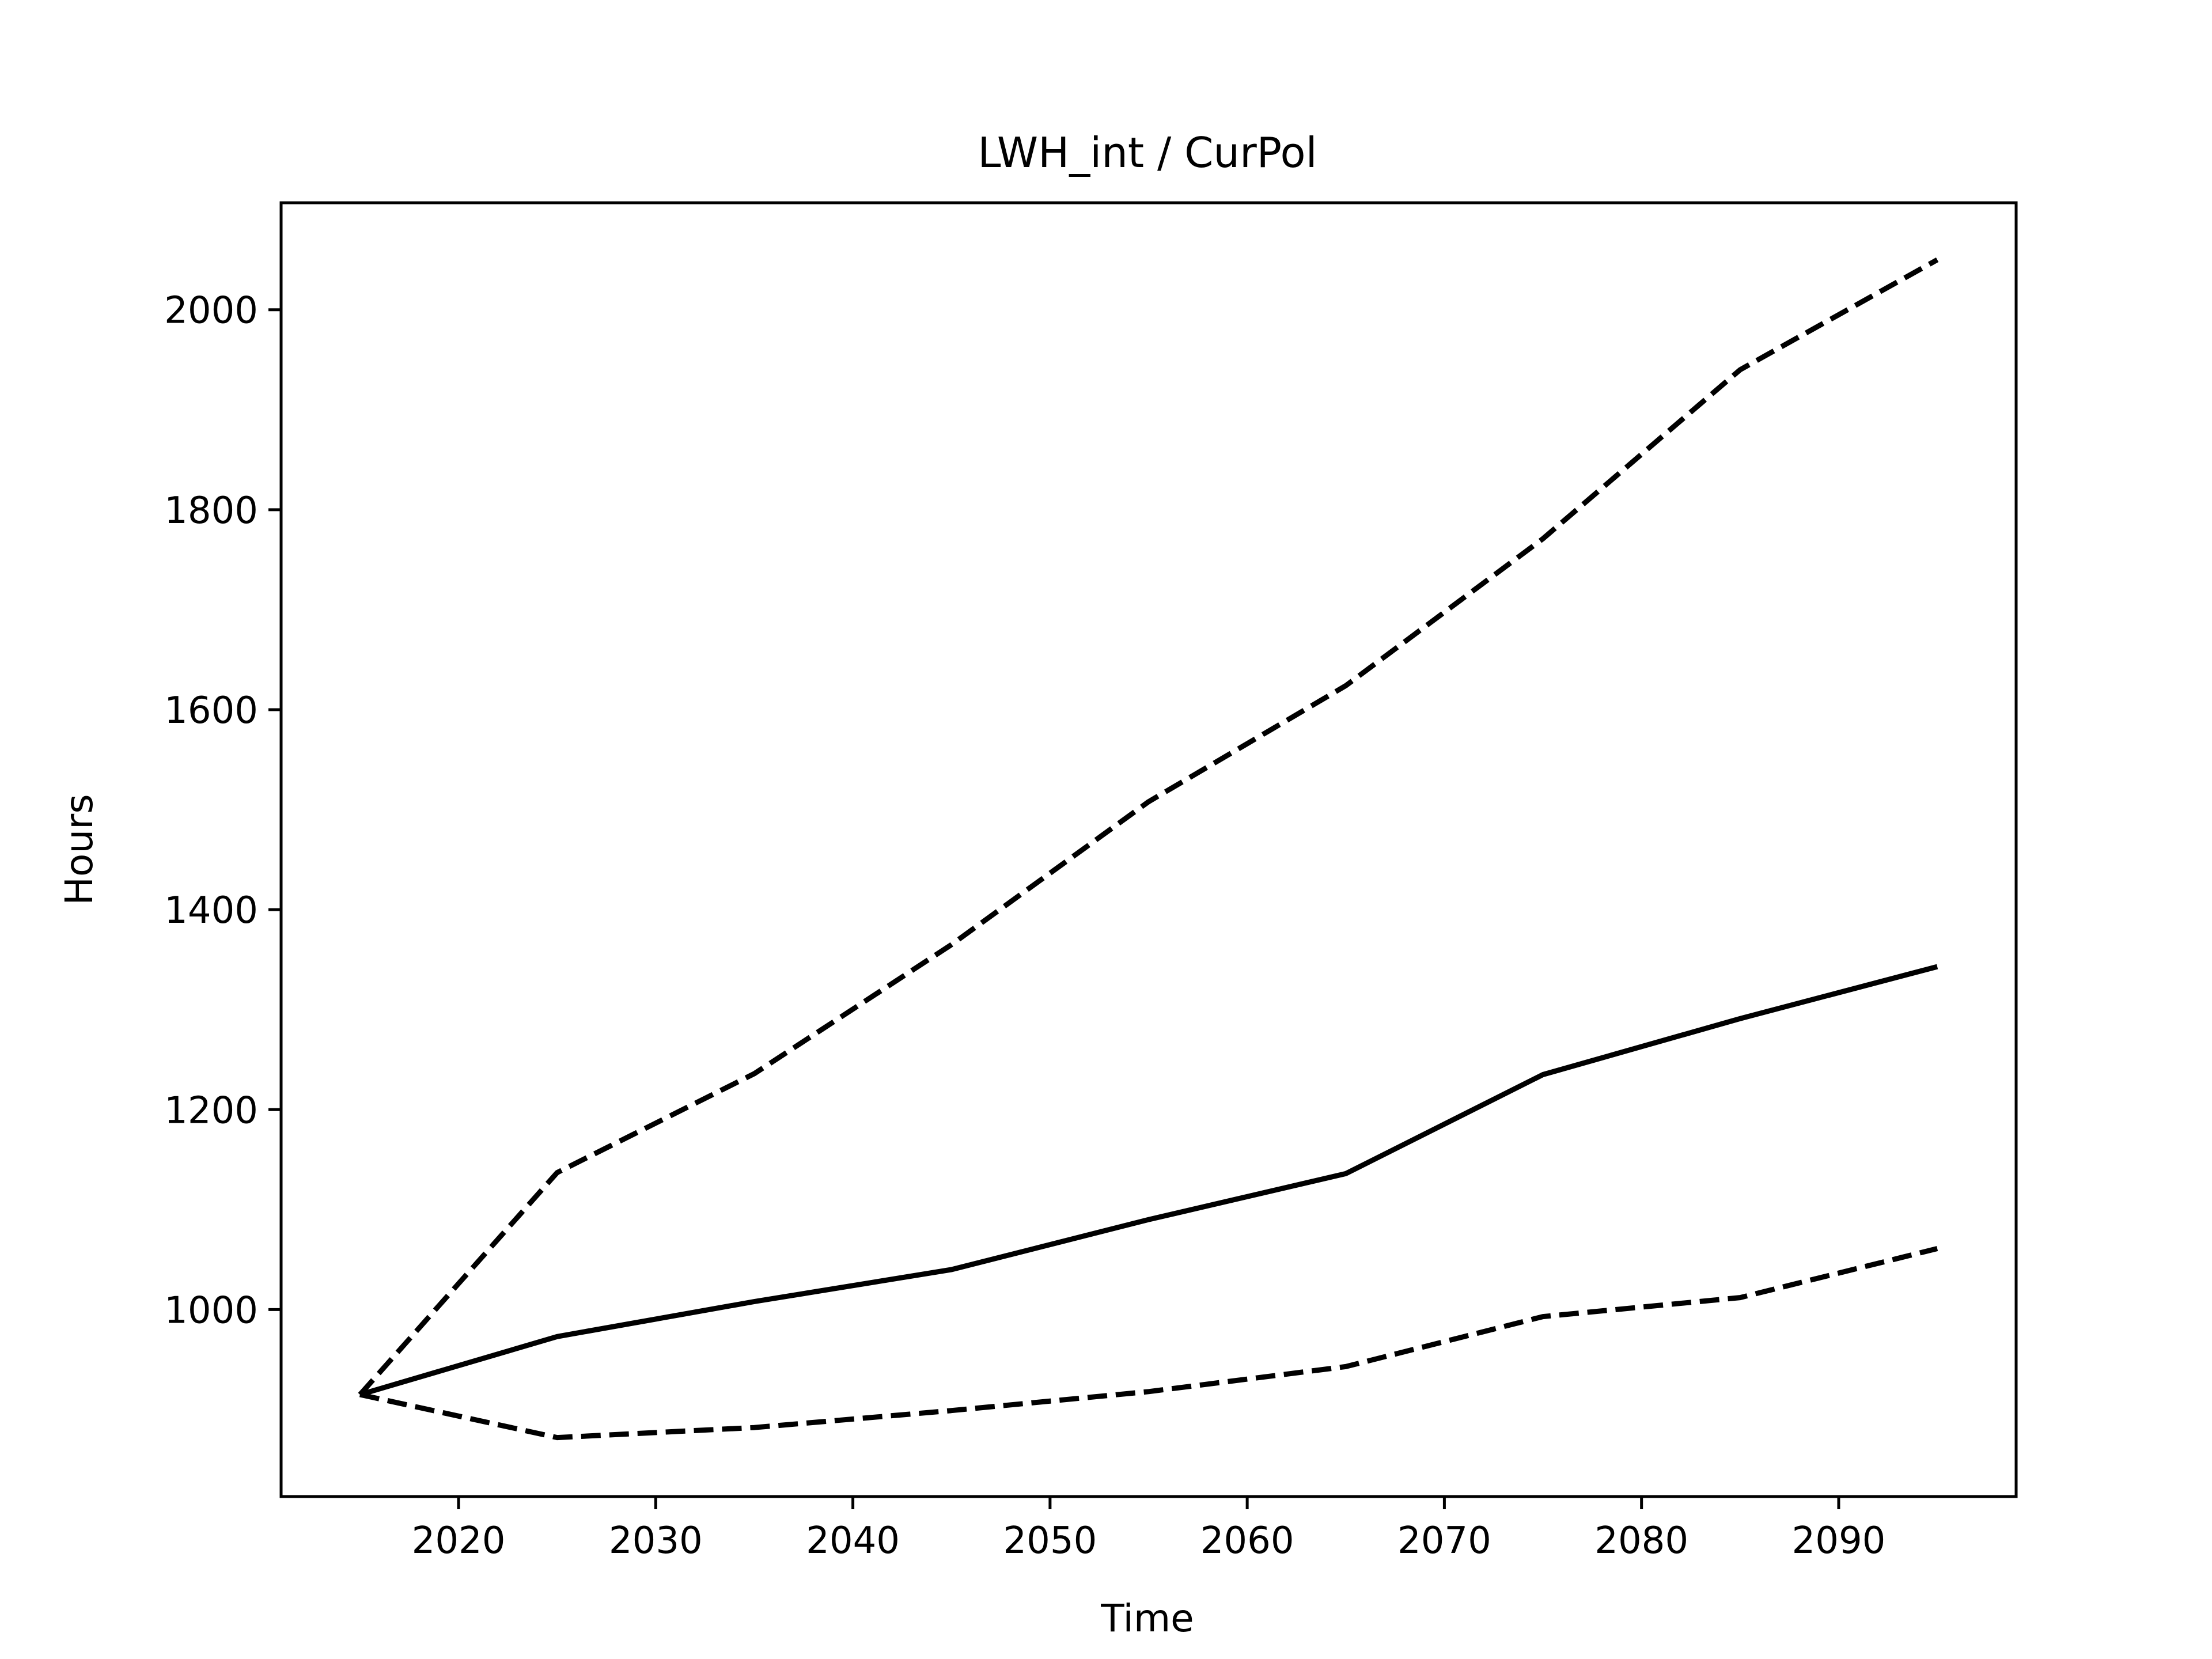 The height and width of the screenshot is (1659, 2212). I want to click on x-axis-label: Time, so click(1147, 1618).